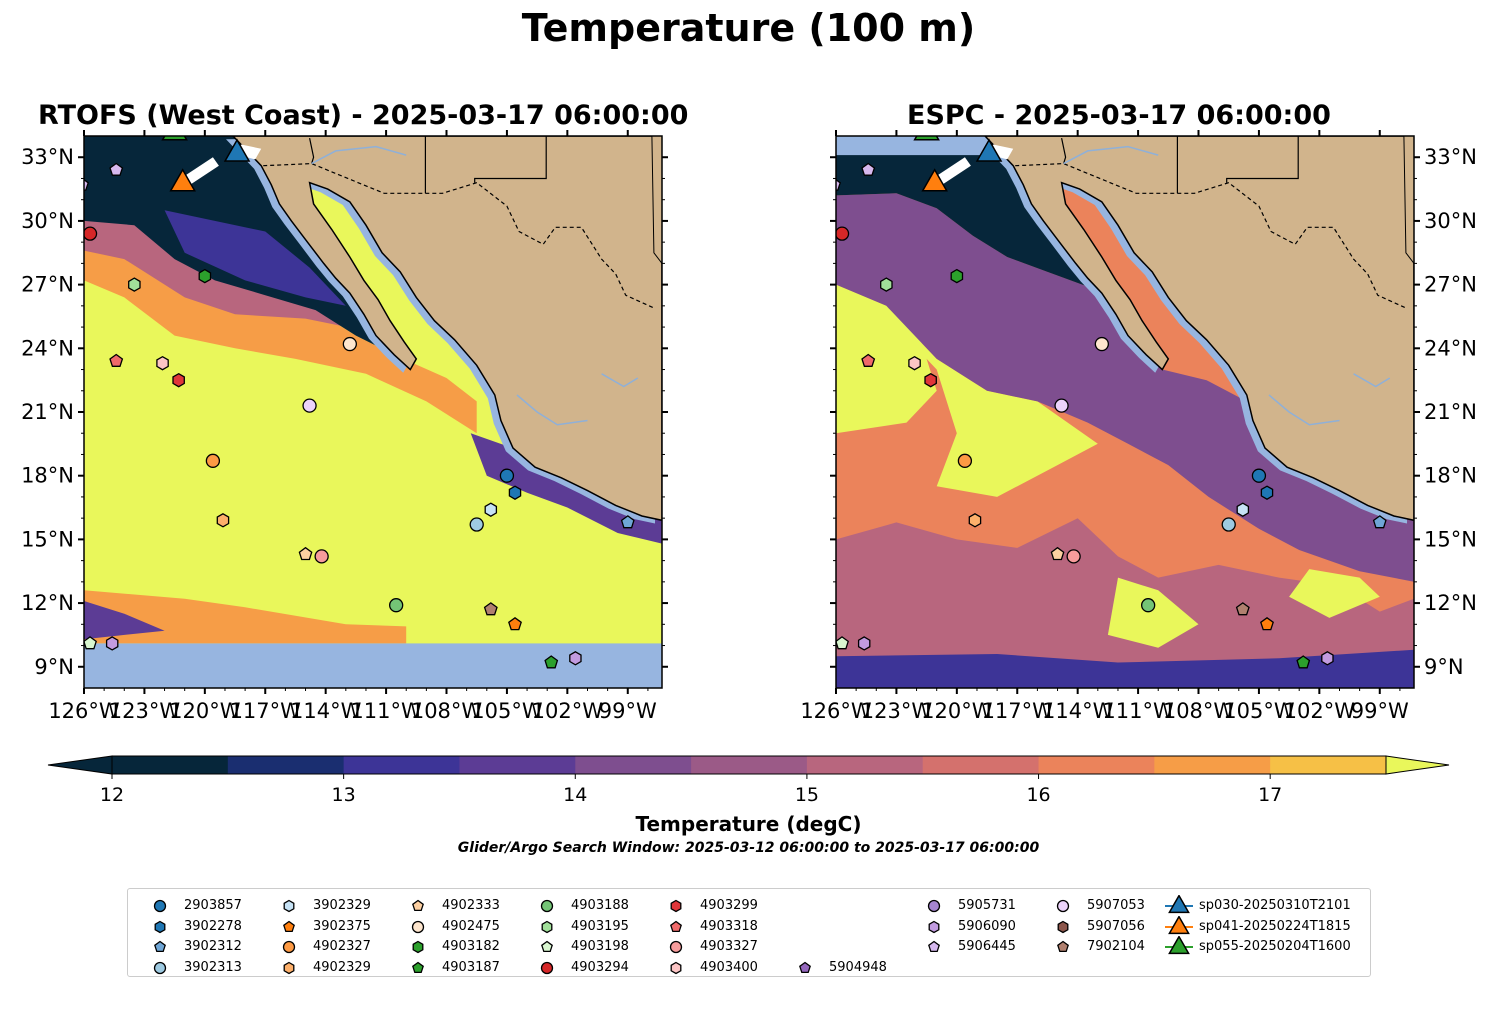 This screenshot has height=1014, width=1497. Describe the element at coordinates (1199, 711) in the screenshot. I see `lon-tick-label: 108°W` at that location.